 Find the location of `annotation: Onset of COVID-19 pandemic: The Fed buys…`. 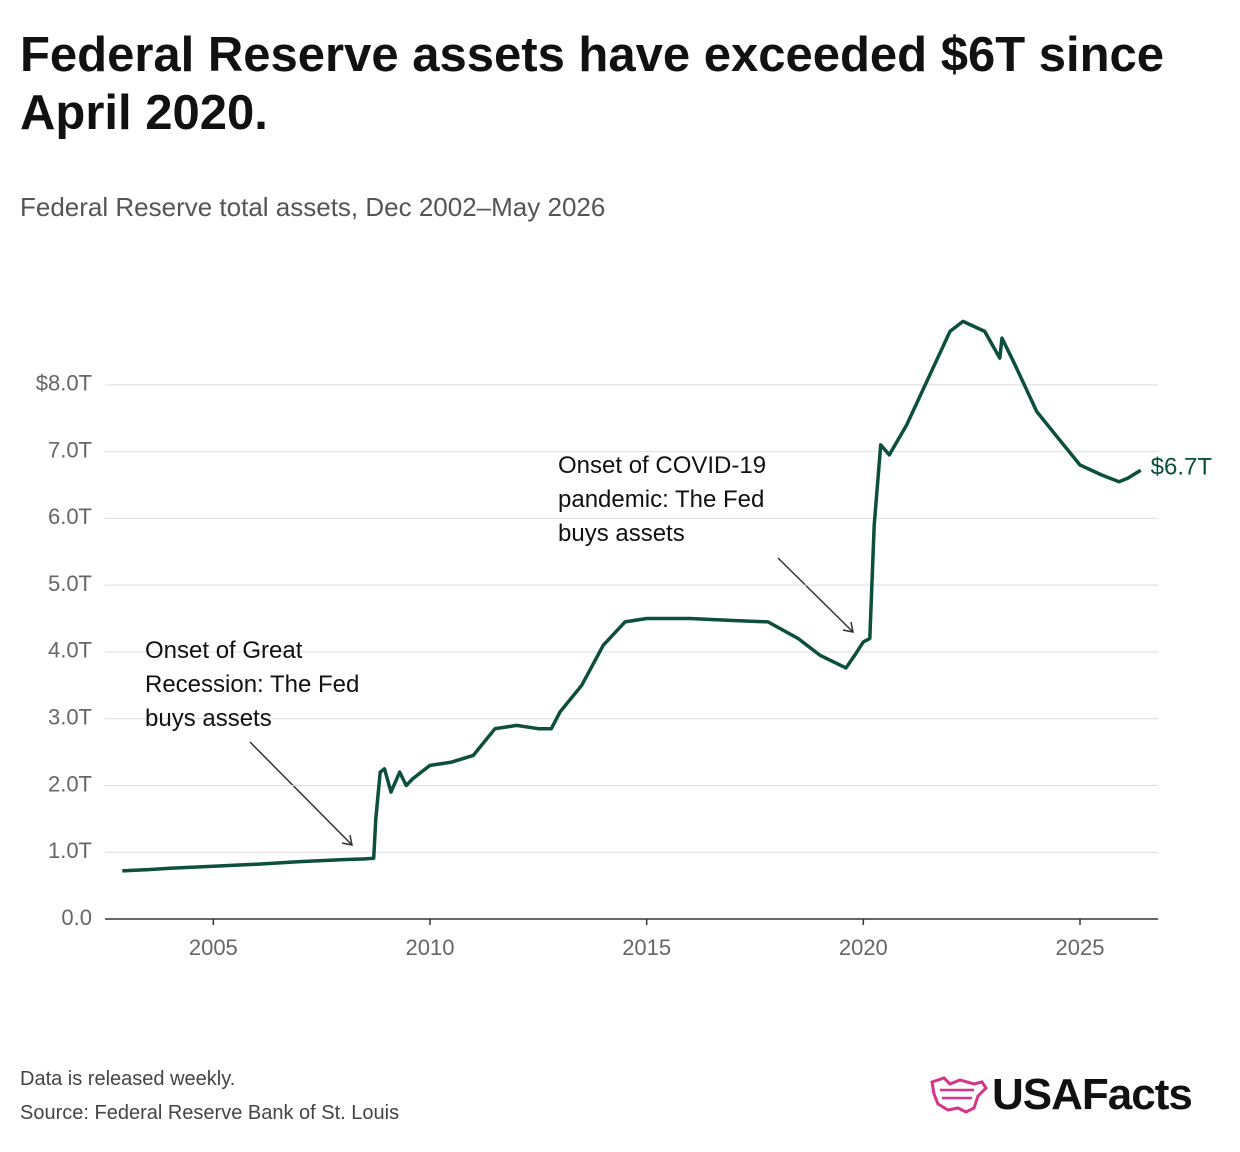

annotation: Onset of COVID-19 pandemic: The Fed buys… is located at coordinates (662, 499).